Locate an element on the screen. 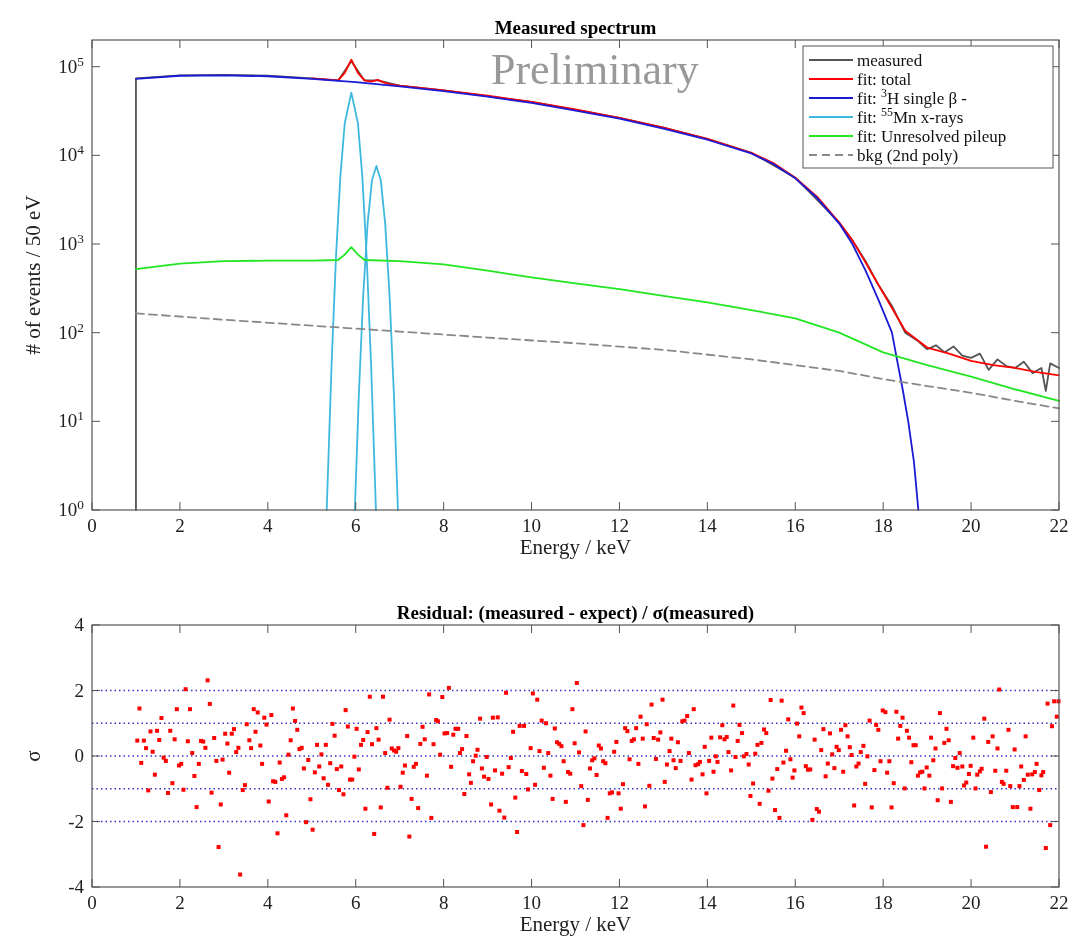 Image resolution: width=1074 pixels, height=950 pixels. chart-title: Residual: (measured - expect) / σ(measured) is located at coordinates (575, 613).